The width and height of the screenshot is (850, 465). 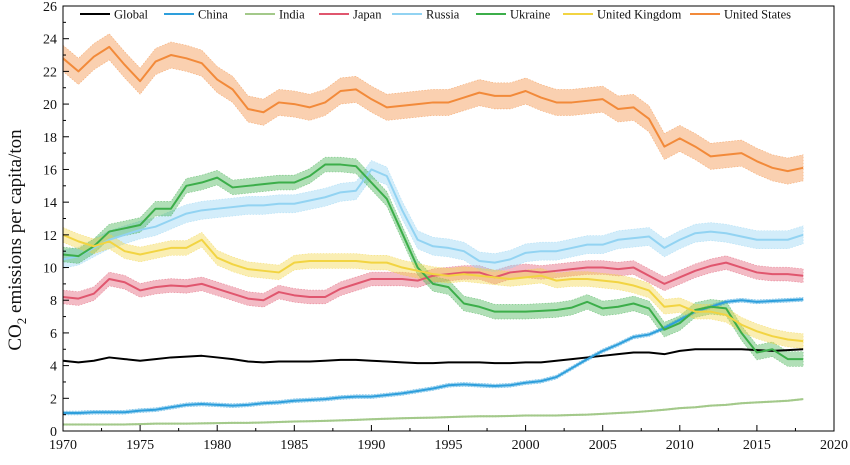 What do you see at coordinates (680, 445) in the screenshot?
I see `x-tick-label: 2010` at bounding box center [680, 445].